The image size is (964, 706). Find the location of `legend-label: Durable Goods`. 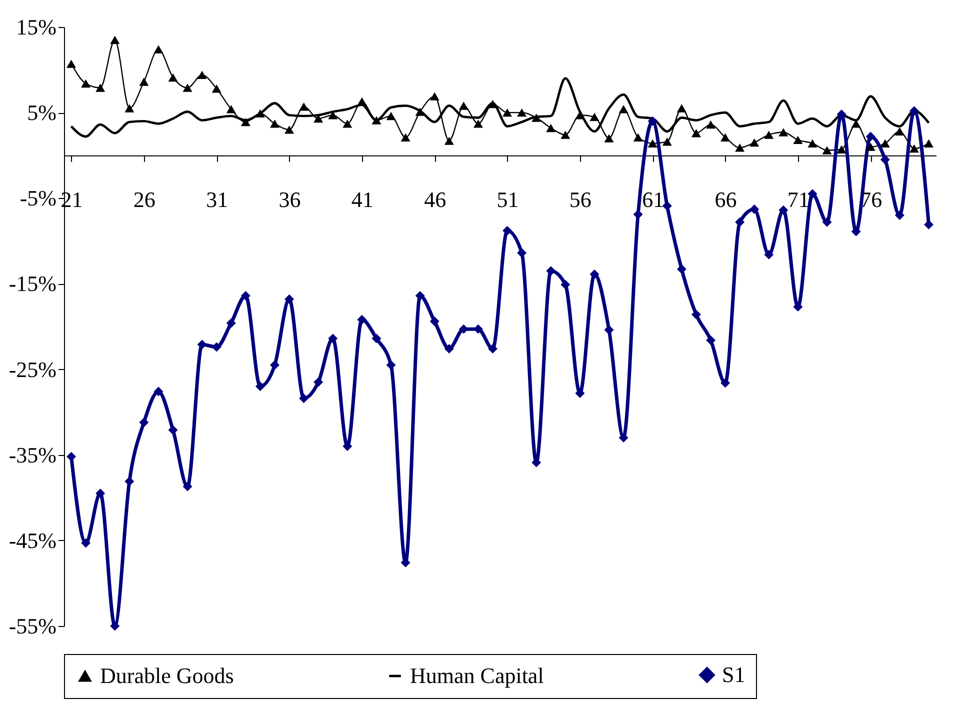

legend-label: Durable Goods is located at coordinates (167, 675).